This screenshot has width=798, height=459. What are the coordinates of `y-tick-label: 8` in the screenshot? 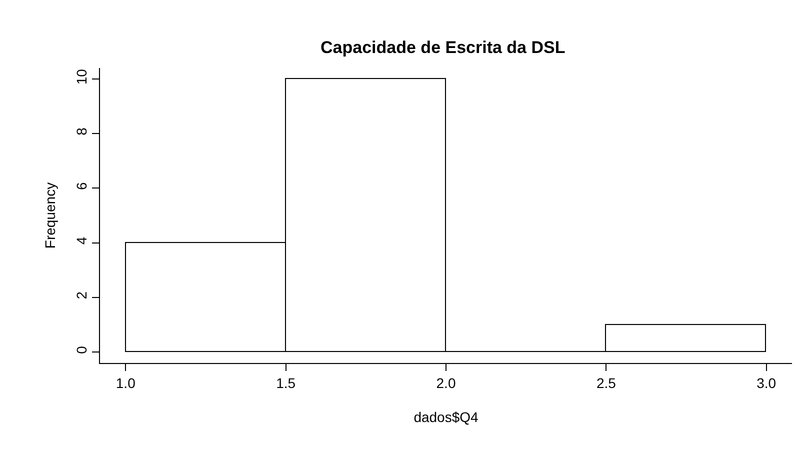 It's located at (81, 131).